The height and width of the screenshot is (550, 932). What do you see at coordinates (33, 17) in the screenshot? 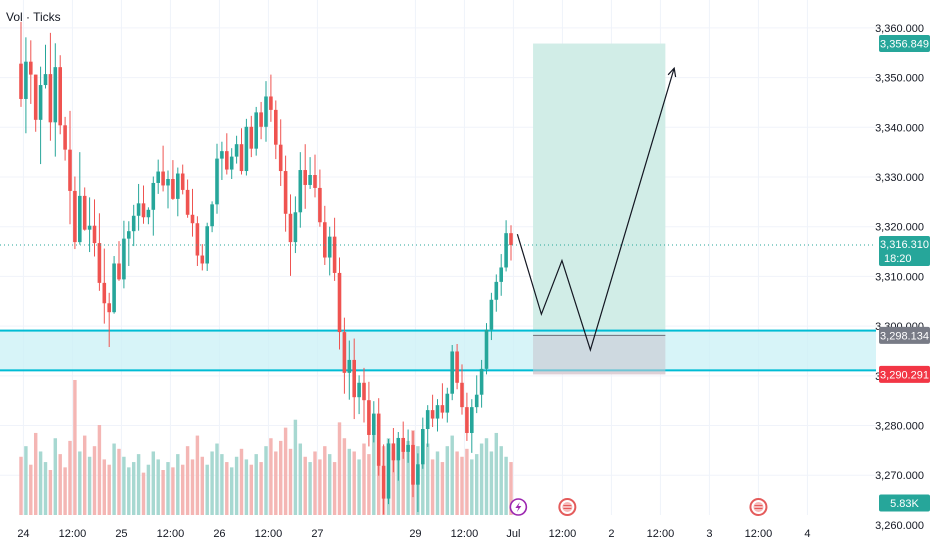
I see `legend-label: Vol · Ticks` at bounding box center [33, 17].